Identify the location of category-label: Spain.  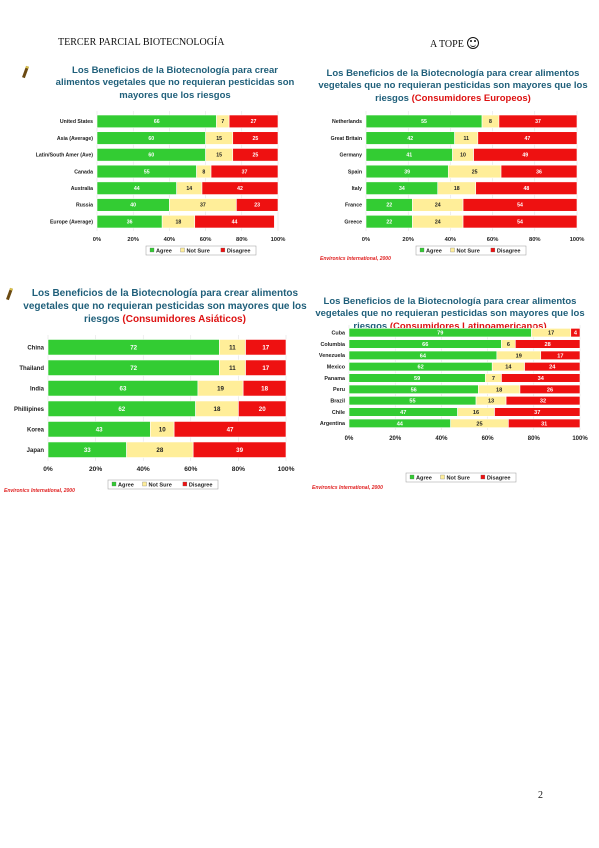
(355, 172).